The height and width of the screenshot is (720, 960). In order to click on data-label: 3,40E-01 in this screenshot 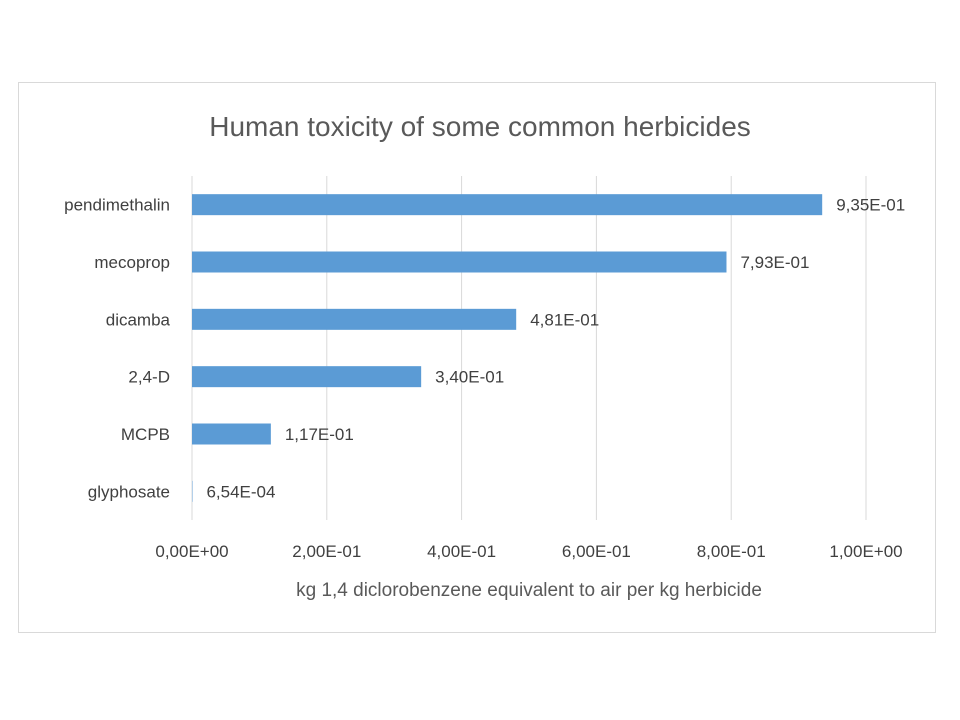, I will do `click(469, 377)`.